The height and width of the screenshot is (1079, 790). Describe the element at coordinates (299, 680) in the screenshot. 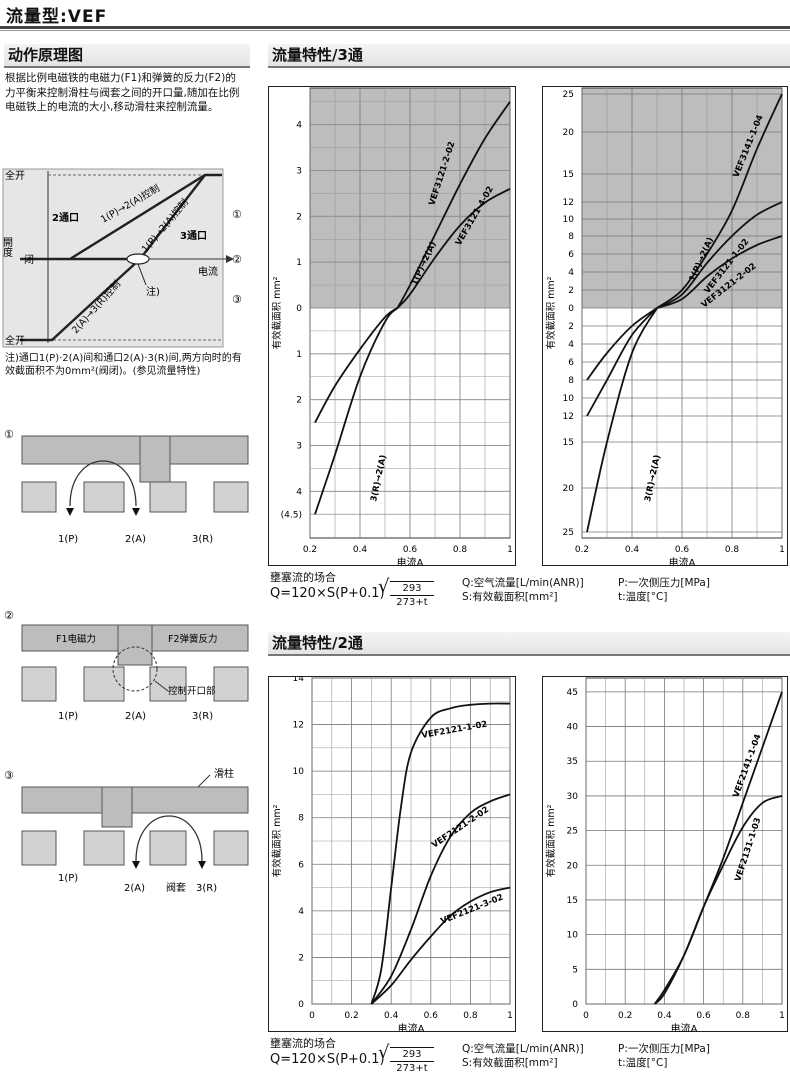

I see `y-tick-label: 14` at that location.